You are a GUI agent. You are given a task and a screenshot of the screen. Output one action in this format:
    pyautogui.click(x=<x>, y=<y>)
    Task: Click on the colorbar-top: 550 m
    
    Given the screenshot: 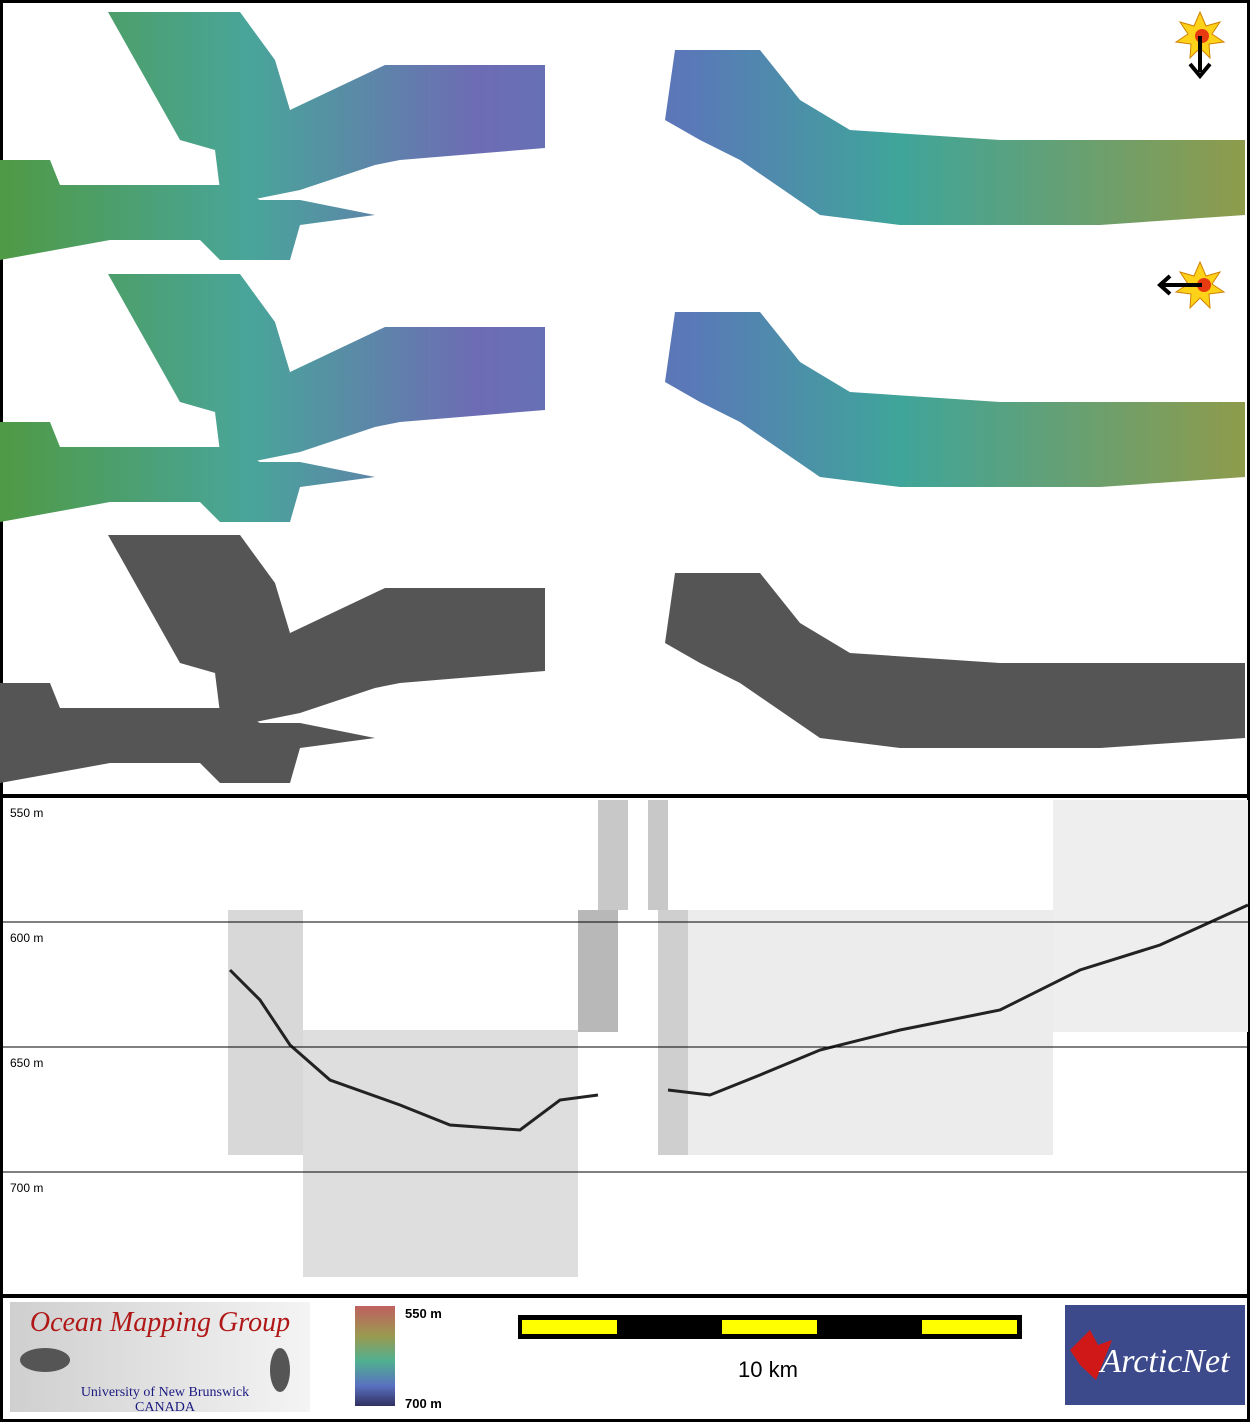 What is the action you would take?
    pyautogui.click(x=423, y=1313)
    